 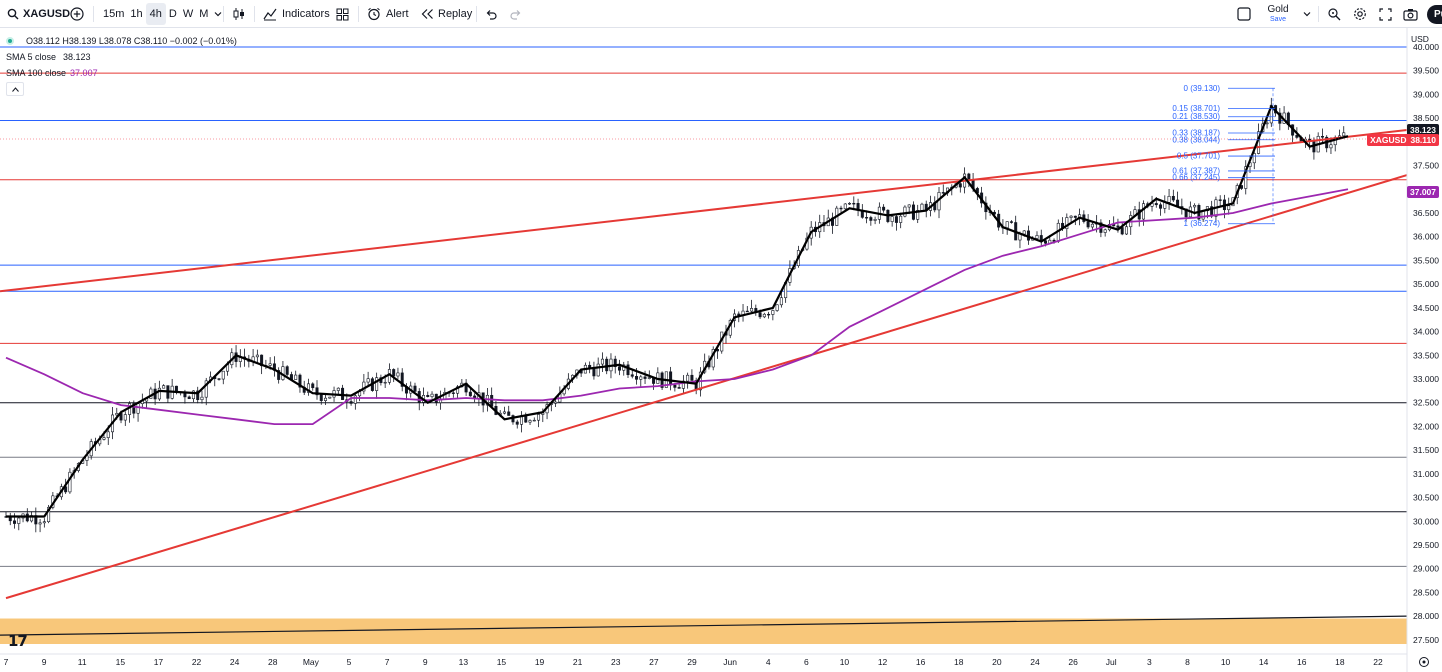 What do you see at coordinates (136, 14) in the screenshot?
I see `timeframe-1h: 1h` at bounding box center [136, 14].